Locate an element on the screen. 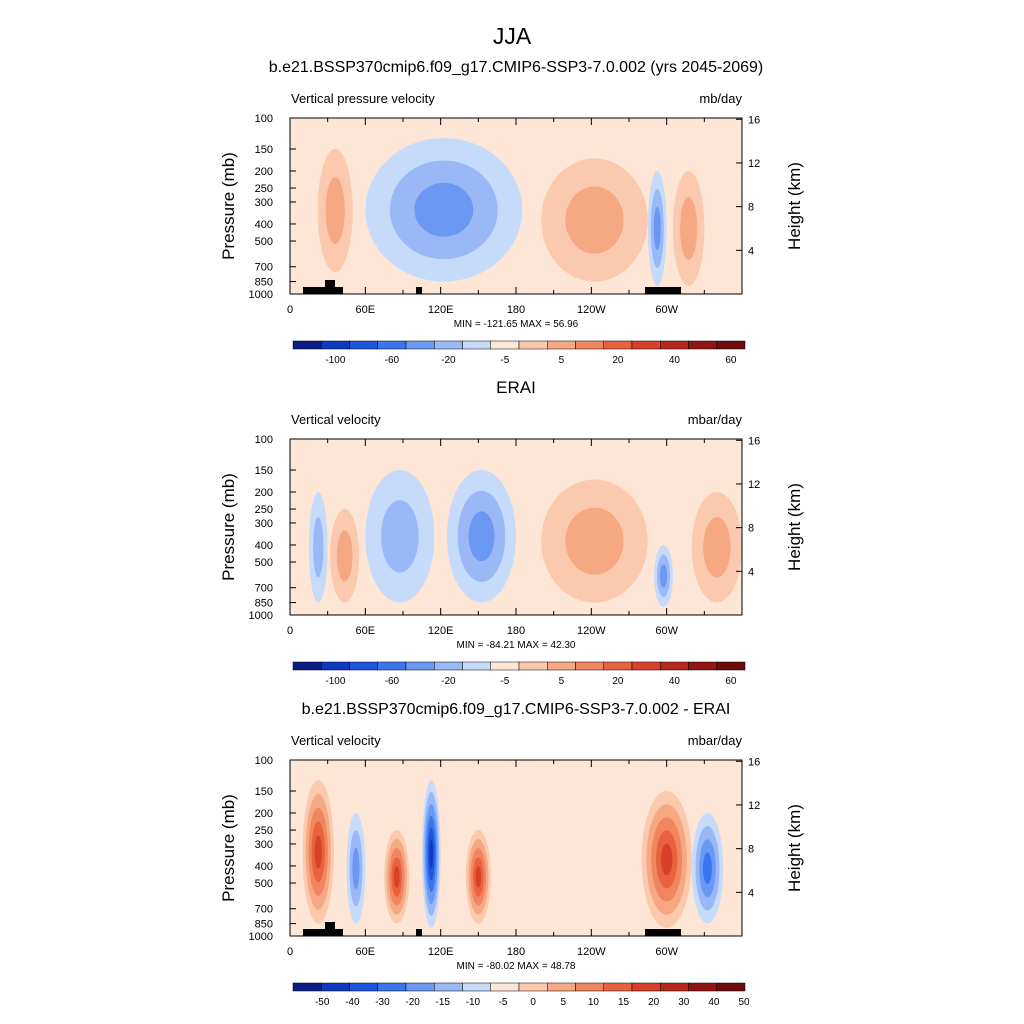 The width and height of the screenshot is (1024, 1024). panel-title: ERAI is located at coordinates (516, 387).